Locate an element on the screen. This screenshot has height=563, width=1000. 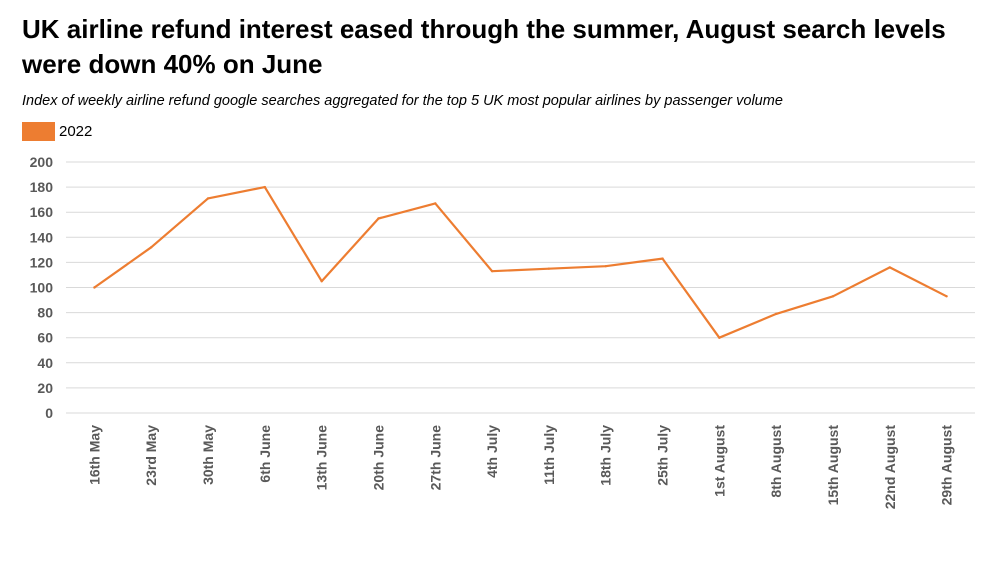
x-tick-label: 8th August is located at coordinates (776, 461).